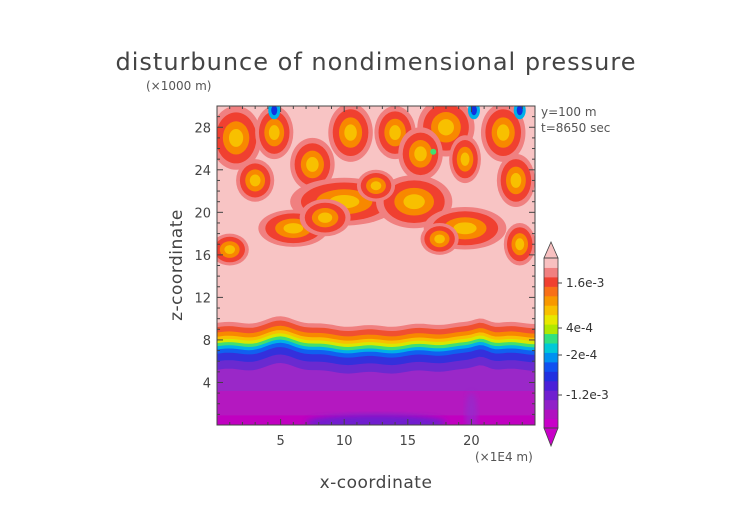  Describe the element at coordinates (587, 395) in the screenshot. I see `colorbar-label: -1.2e-3` at that location.